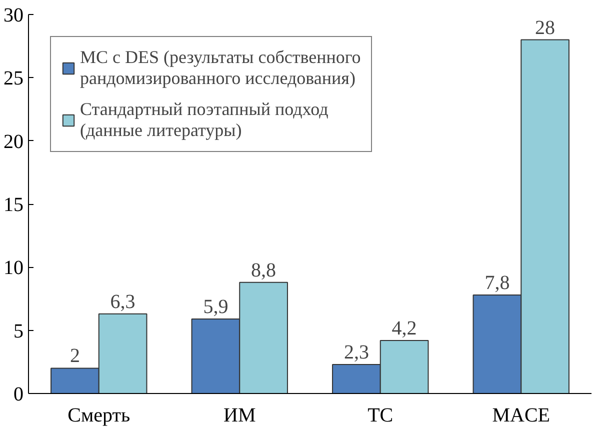  What do you see at coordinates (19, 331) in the screenshot?
I see `y-tick-label: 5` at bounding box center [19, 331].